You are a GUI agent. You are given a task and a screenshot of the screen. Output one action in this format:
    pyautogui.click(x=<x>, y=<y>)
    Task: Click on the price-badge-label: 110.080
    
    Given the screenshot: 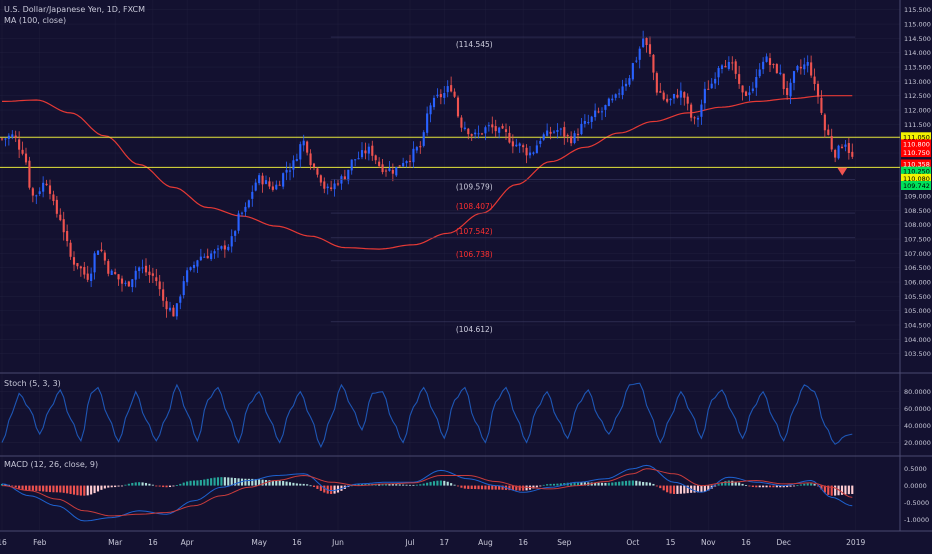 What is the action you would take?
    pyautogui.click(x=916, y=179)
    